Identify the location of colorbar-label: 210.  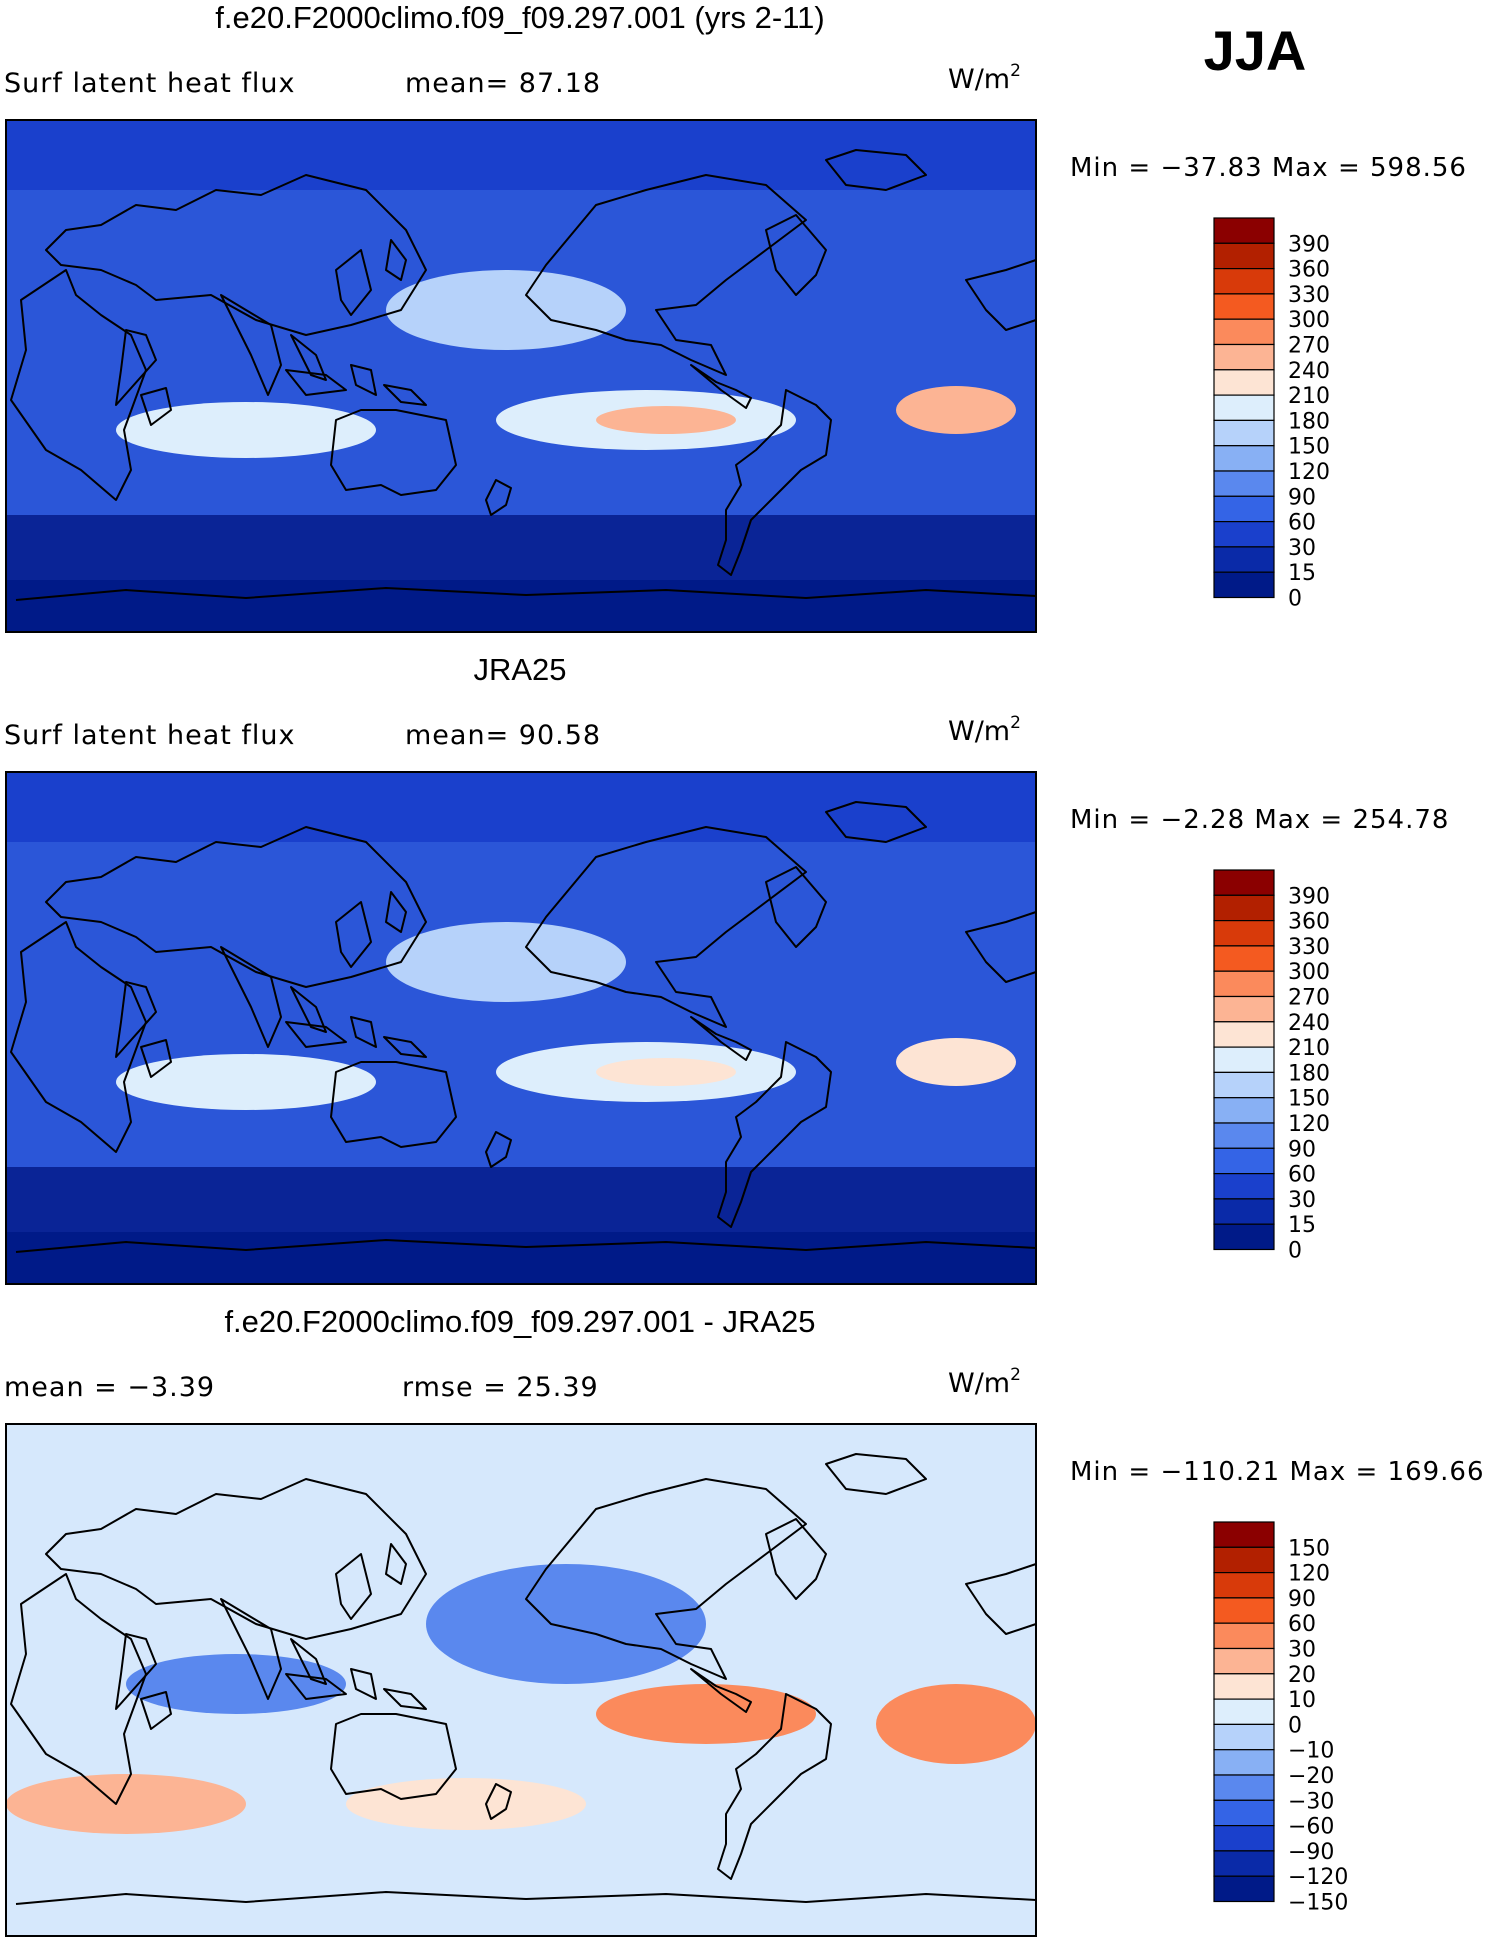
(1309, 396).